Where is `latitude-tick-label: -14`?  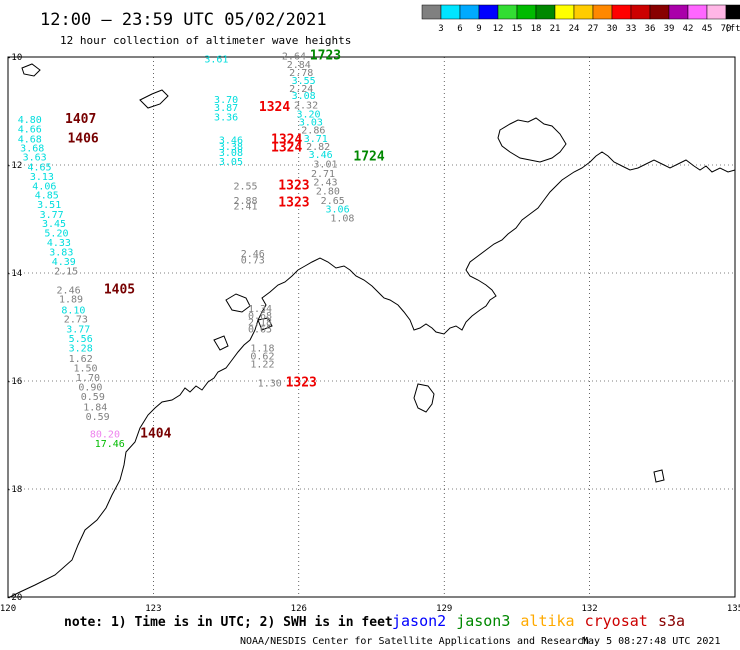 latitude-tick-label: -14 is located at coordinates (14, 274).